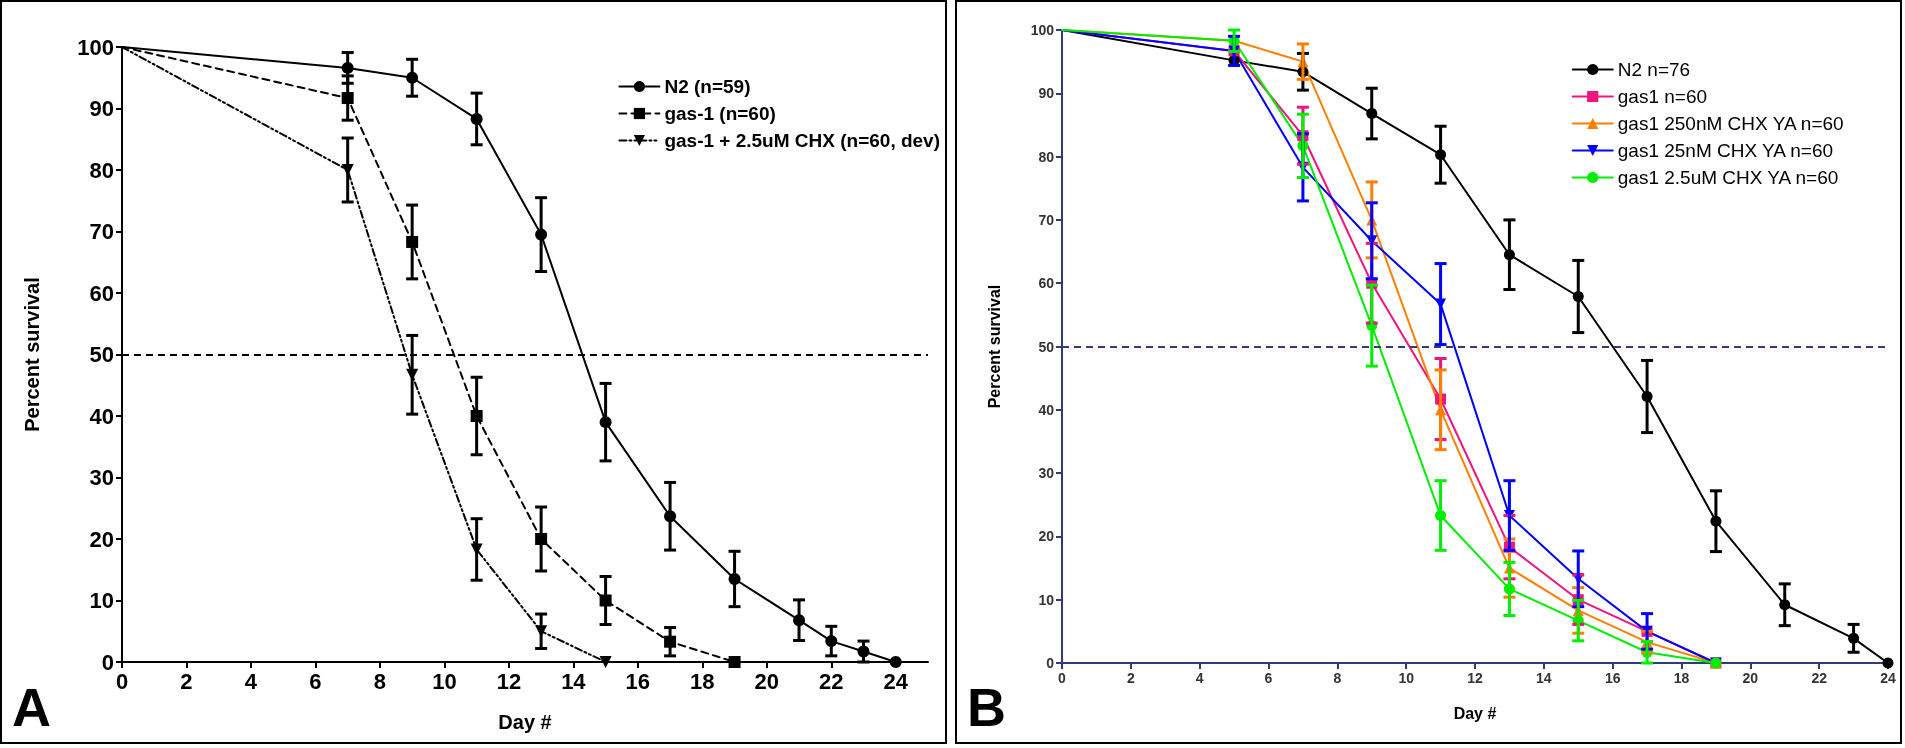 This screenshot has height=748, width=1905. What do you see at coordinates (720, 113) in the screenshot?
I see `legend-label: gas-1 (n=60)` at bounding box center [720, 113].